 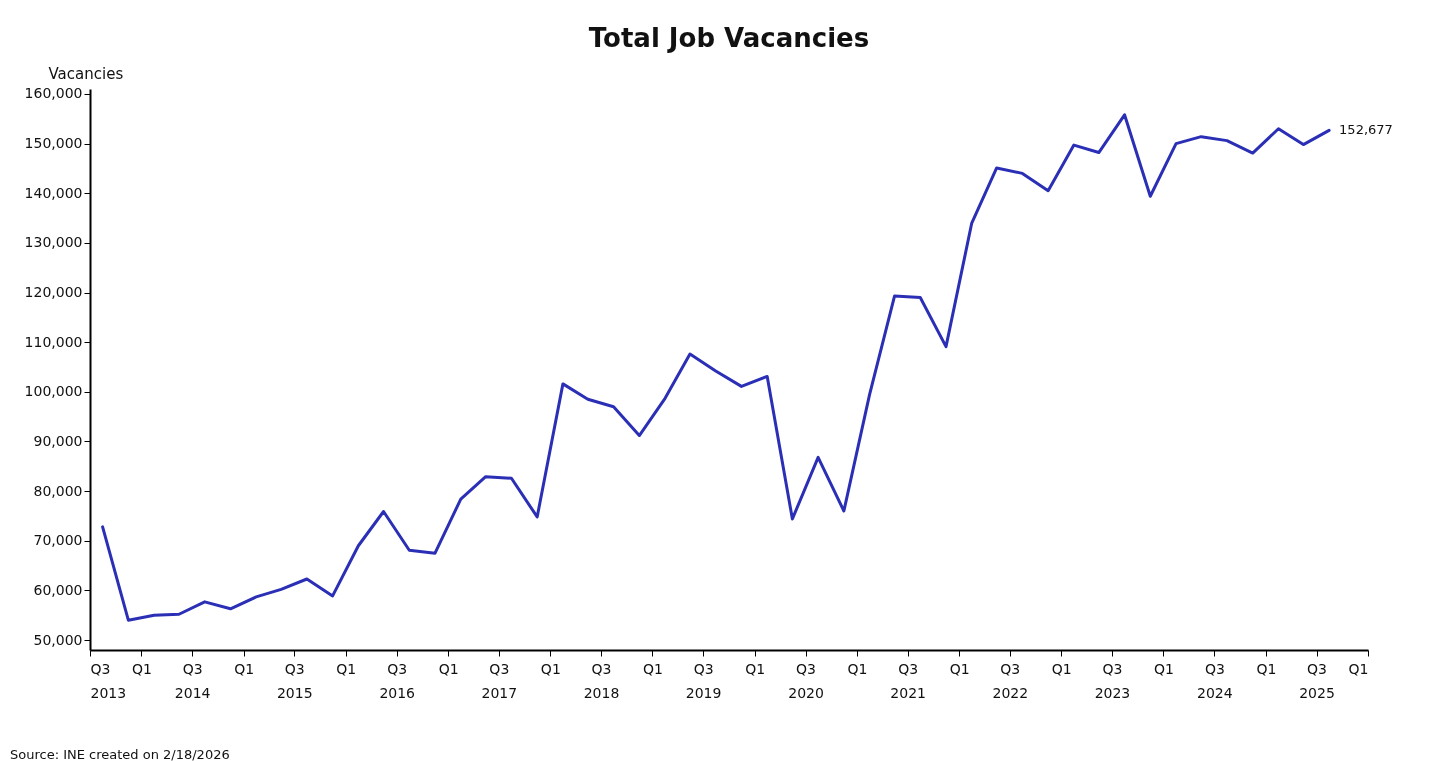 What do you see at coordinates (86, 73) in the screenshot?
I see `y-axis-title: Vacancies` at bounding box center [86, 73].